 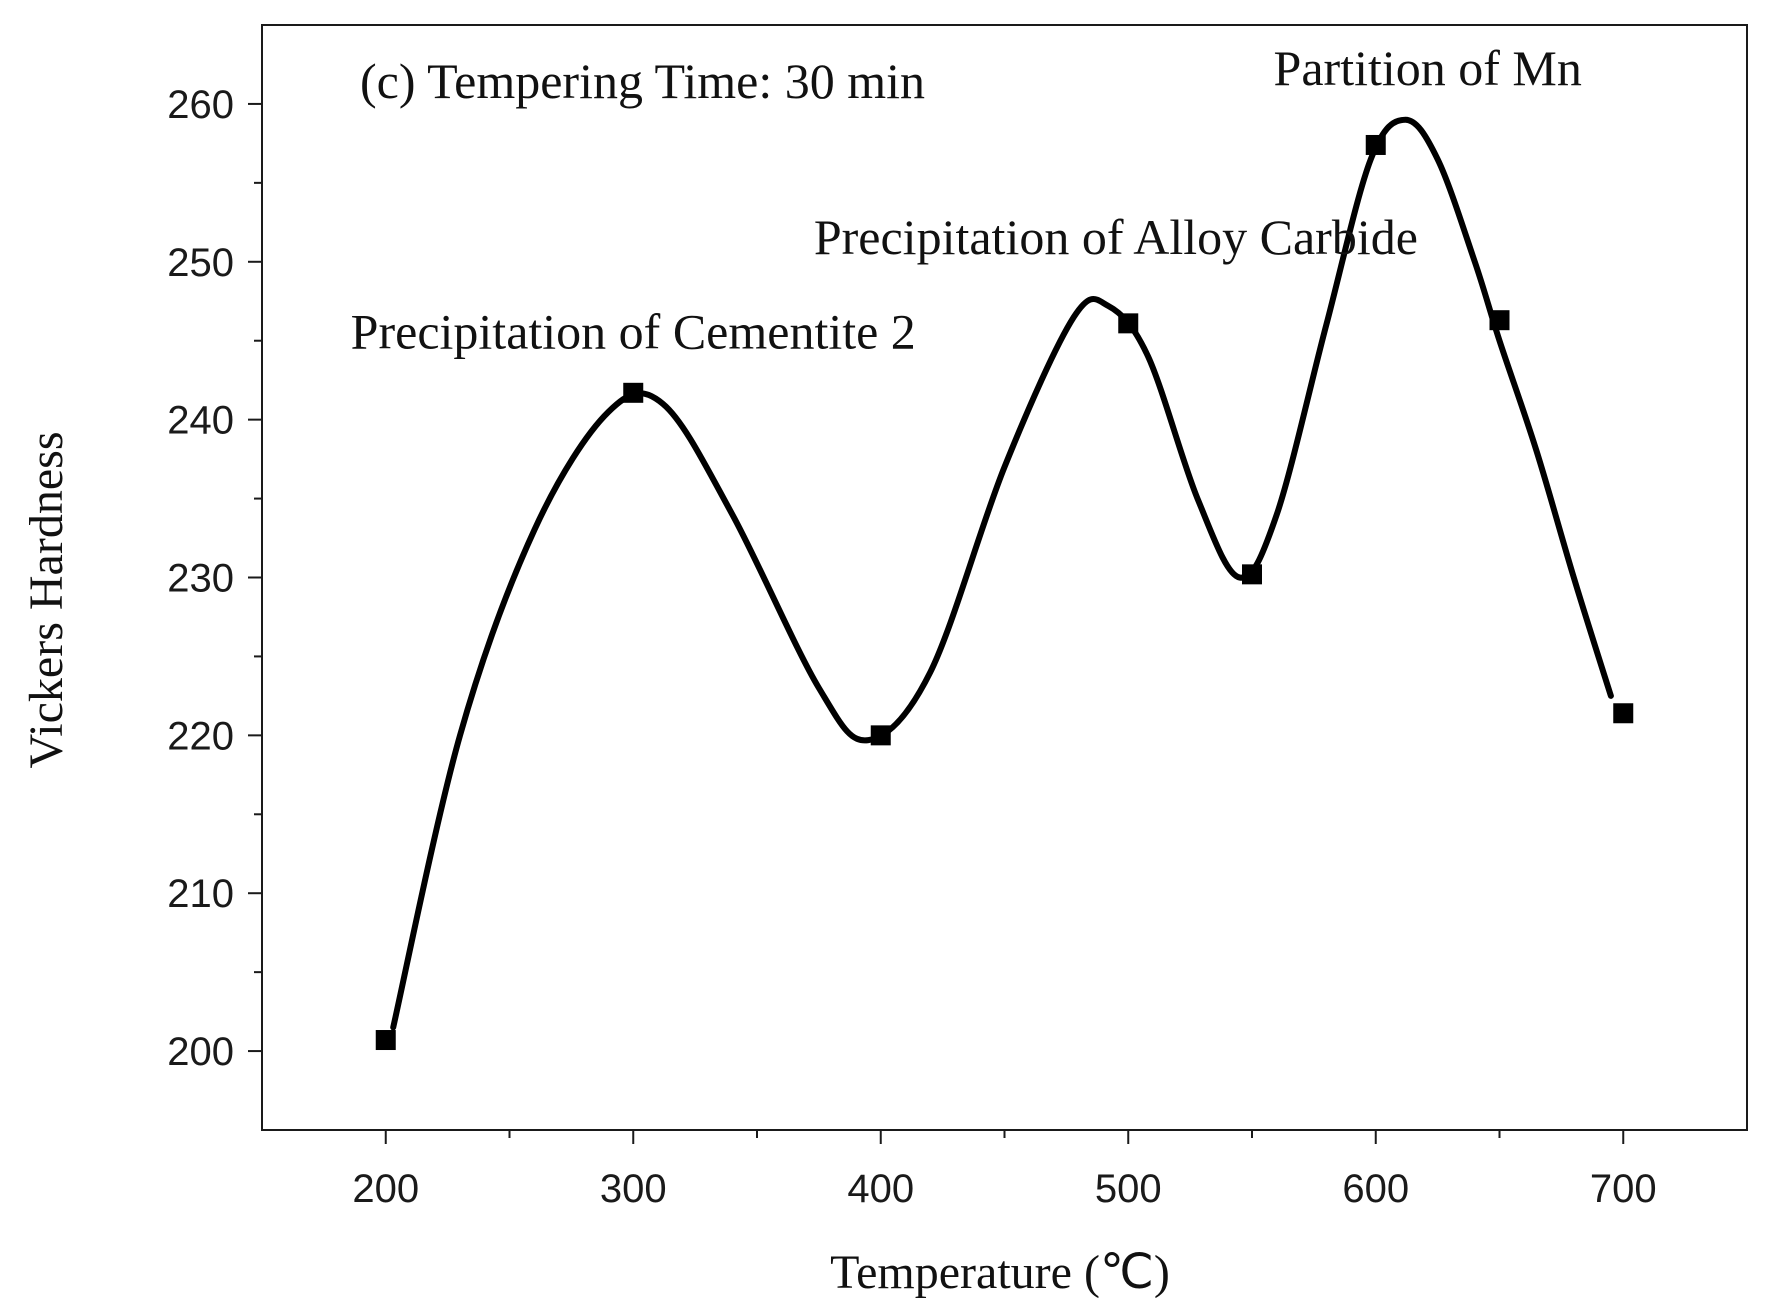 What do you see at coordinates (200, 1052) in the screenshot?
I see `y-tick-label: 200` at bounding box center [200, 1052].